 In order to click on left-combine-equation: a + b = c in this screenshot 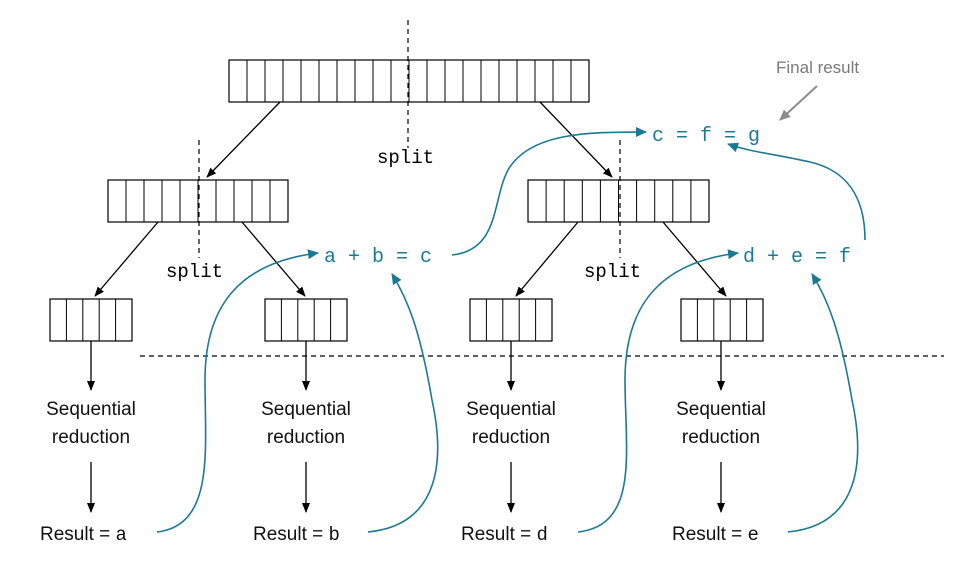, I will do `click(378, 257)`.